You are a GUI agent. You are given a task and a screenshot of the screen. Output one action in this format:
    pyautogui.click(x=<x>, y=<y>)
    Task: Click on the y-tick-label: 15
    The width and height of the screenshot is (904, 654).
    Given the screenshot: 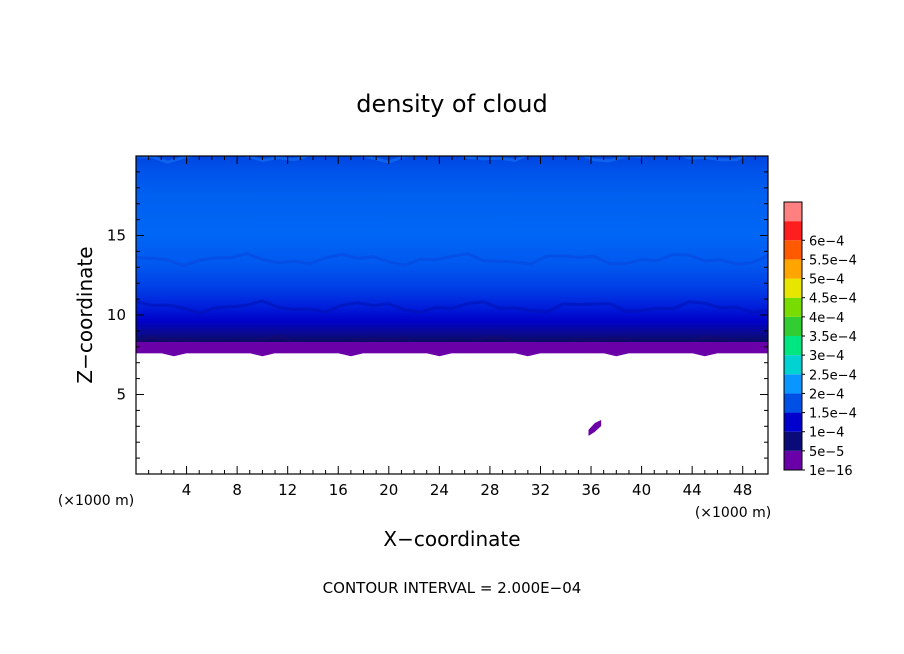 What is the action you would take?
    pyautogui.click(x=116, y=236)
    